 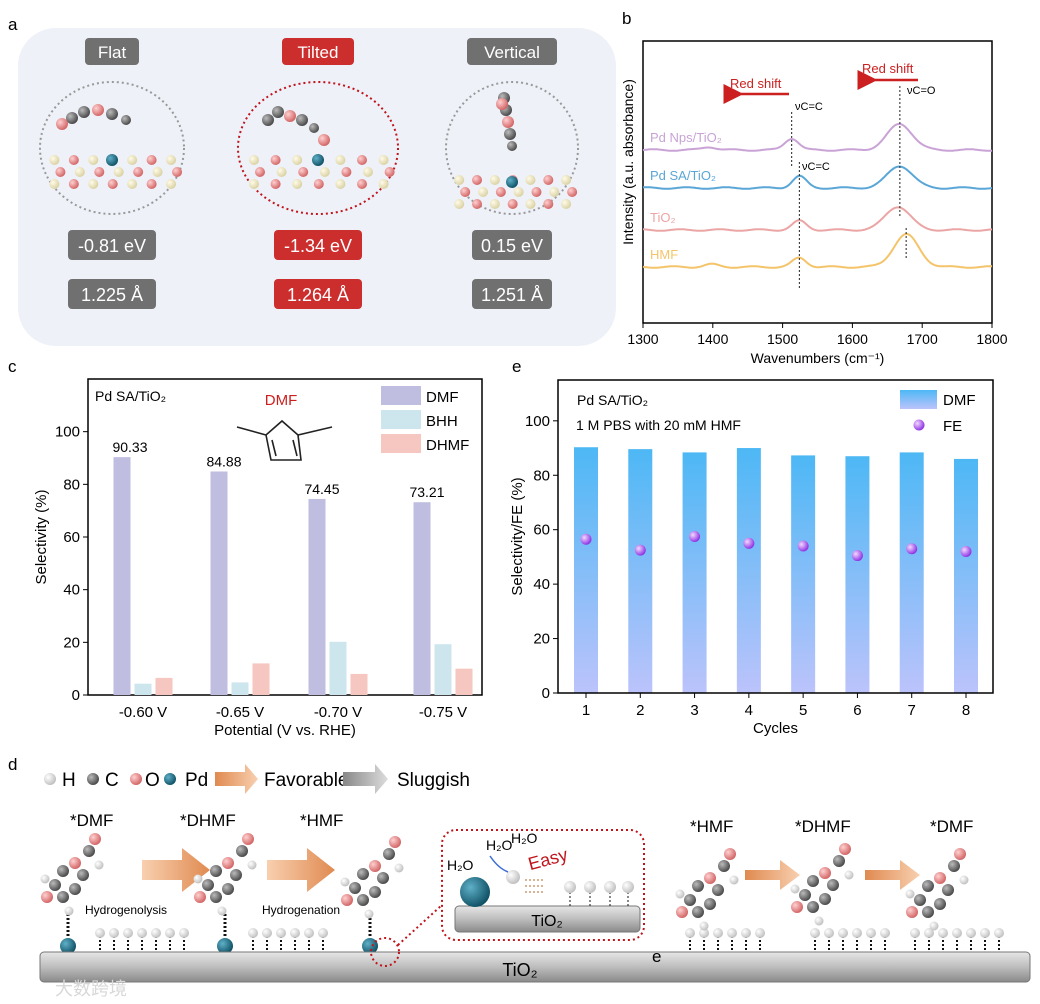 I want to click on bar-value-label: 73.21, so click(x=426, y=492).